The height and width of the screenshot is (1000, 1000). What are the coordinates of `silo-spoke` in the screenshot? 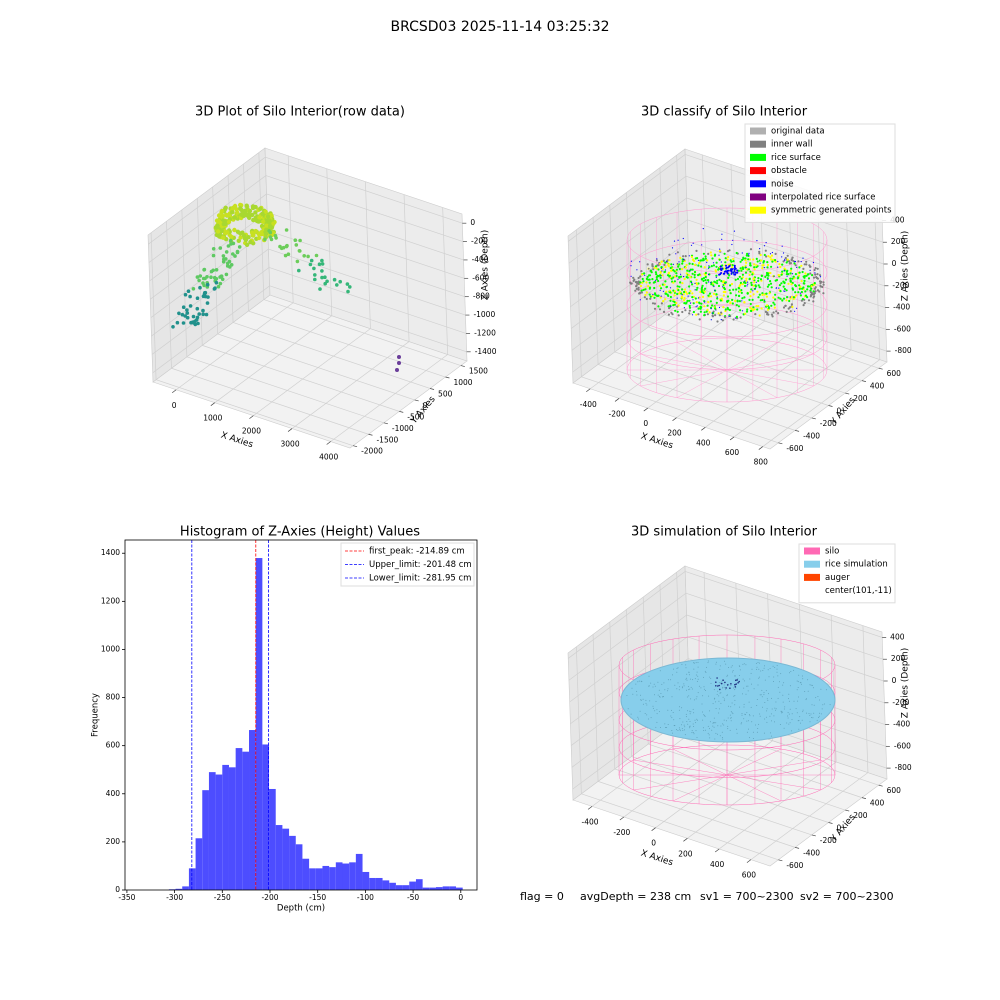 It's located at (702, 356).